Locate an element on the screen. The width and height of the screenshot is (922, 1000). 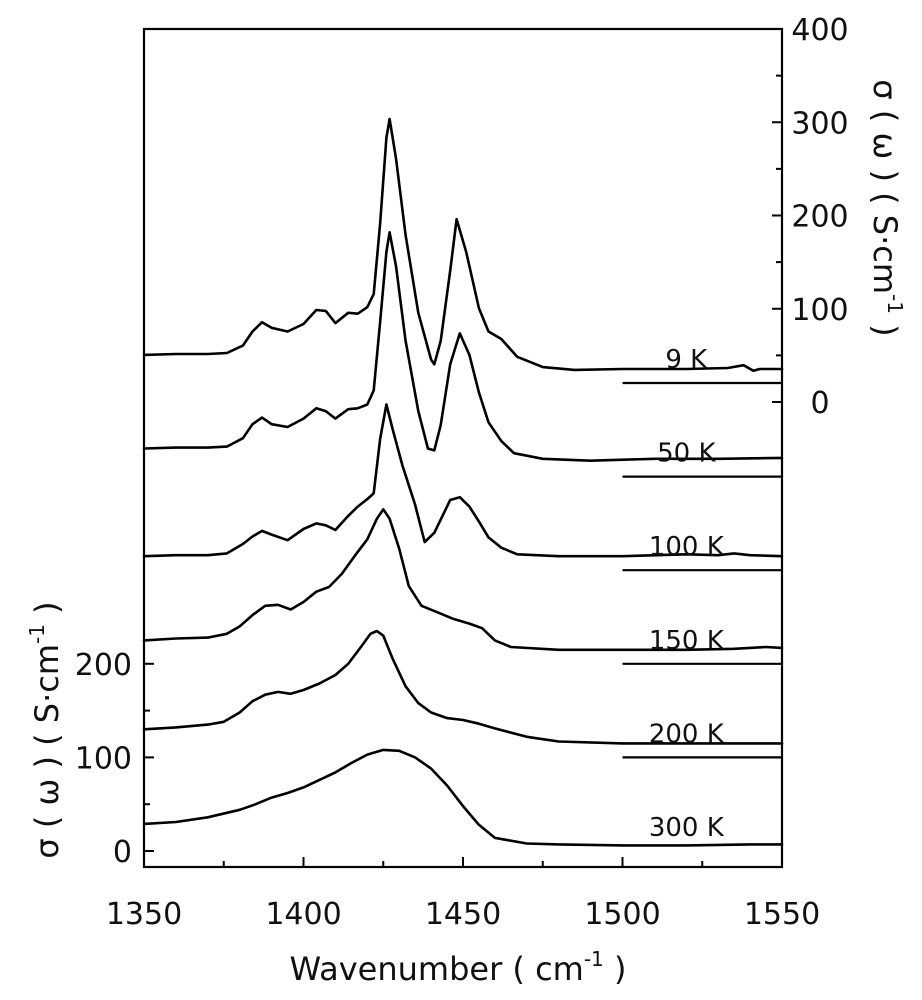
right-tick-label-4: 400 is located at coordinates (819, 30).